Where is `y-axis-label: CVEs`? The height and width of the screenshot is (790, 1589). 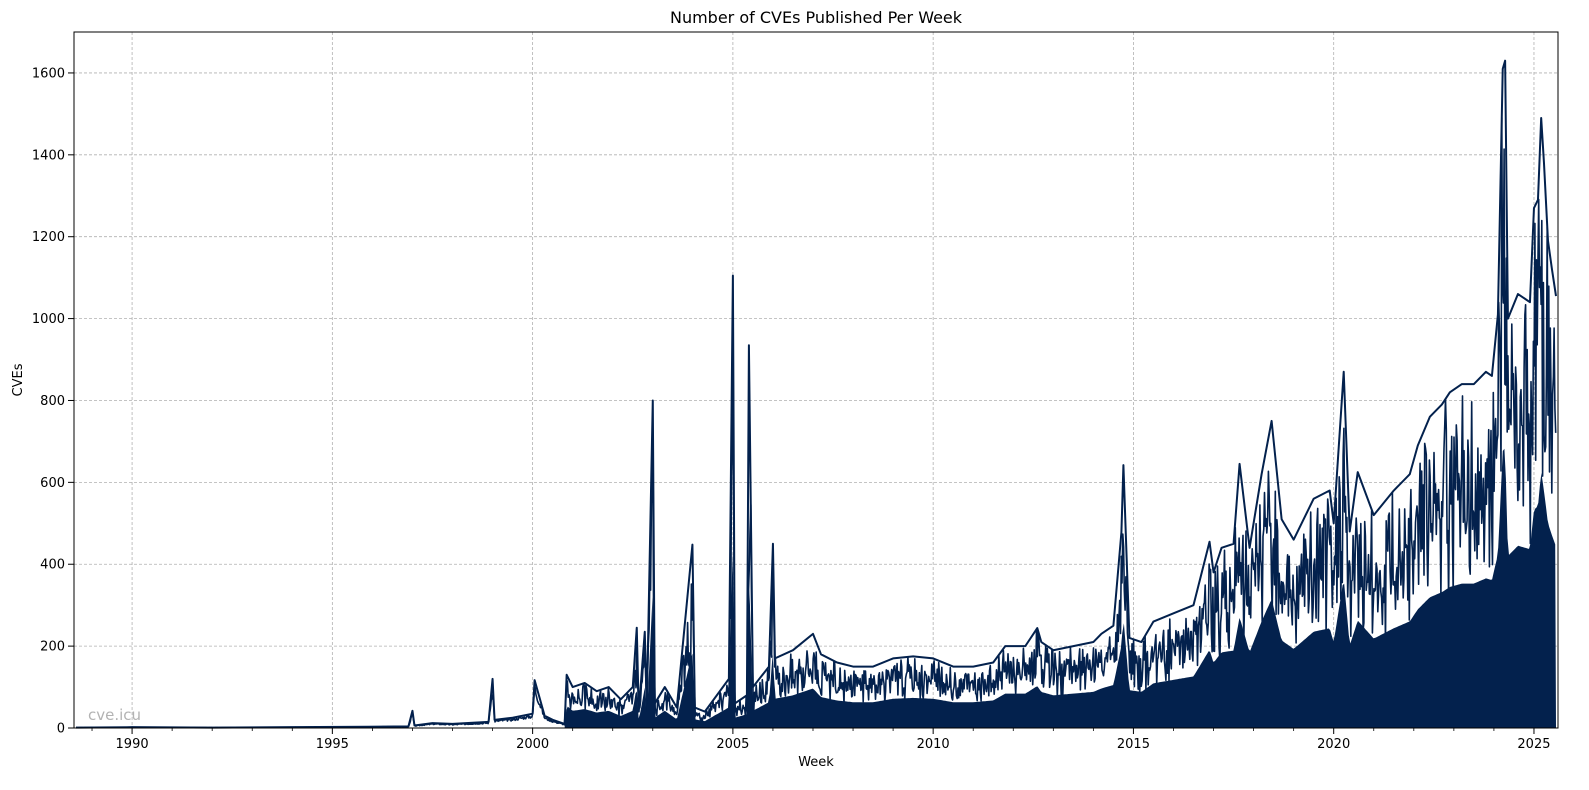
y-axis-label: CVEs is located at coordinates (18, 379).